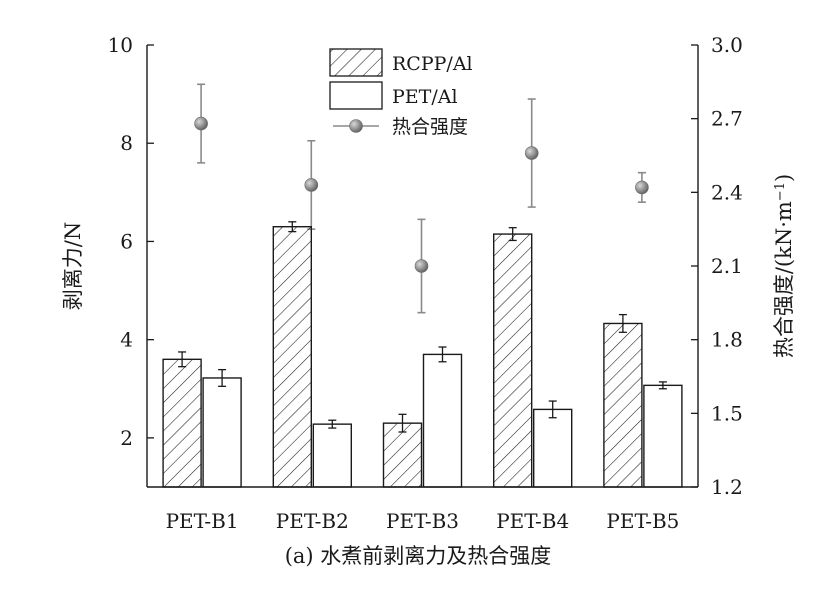 The height and width of the screenshot is (594, 836). I want to click on right-tick-label: 2.7, so click(727, 119).